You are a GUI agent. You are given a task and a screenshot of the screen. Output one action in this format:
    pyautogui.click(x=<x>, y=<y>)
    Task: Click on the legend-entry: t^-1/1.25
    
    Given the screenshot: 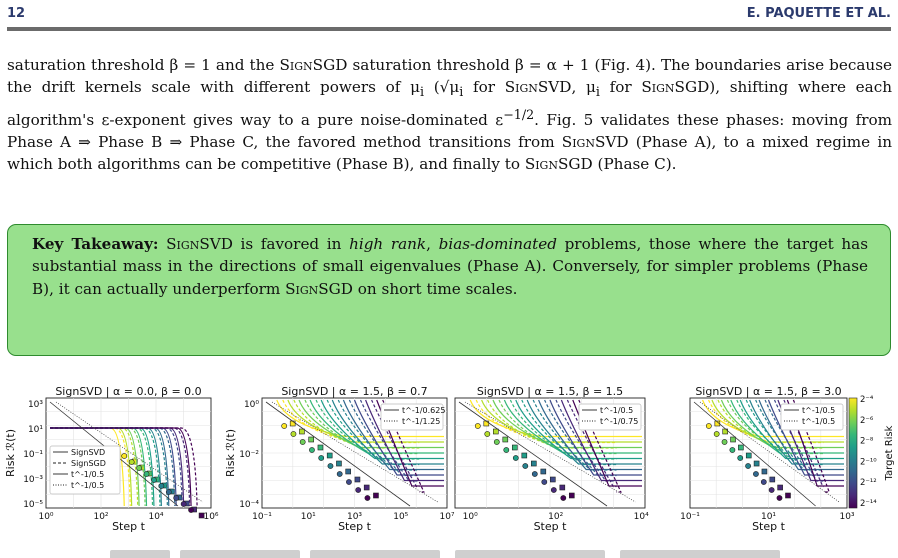 What is the action you would take?
    pyautogui.click(x=421, y=421)
    